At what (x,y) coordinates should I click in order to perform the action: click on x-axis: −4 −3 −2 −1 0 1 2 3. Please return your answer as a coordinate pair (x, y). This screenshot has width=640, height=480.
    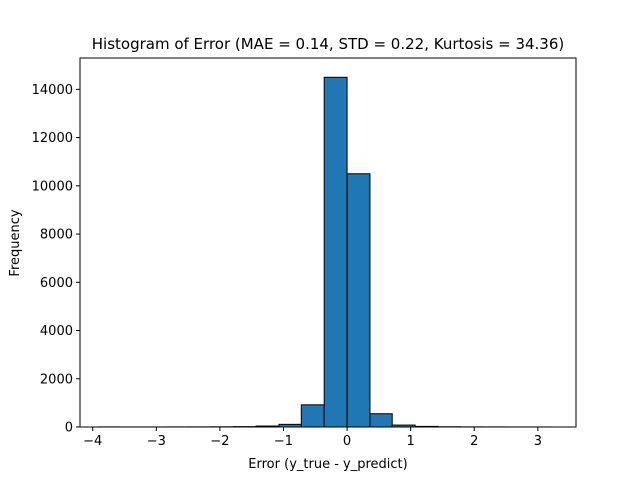
    Looking at the image, I should click on (312, 438).